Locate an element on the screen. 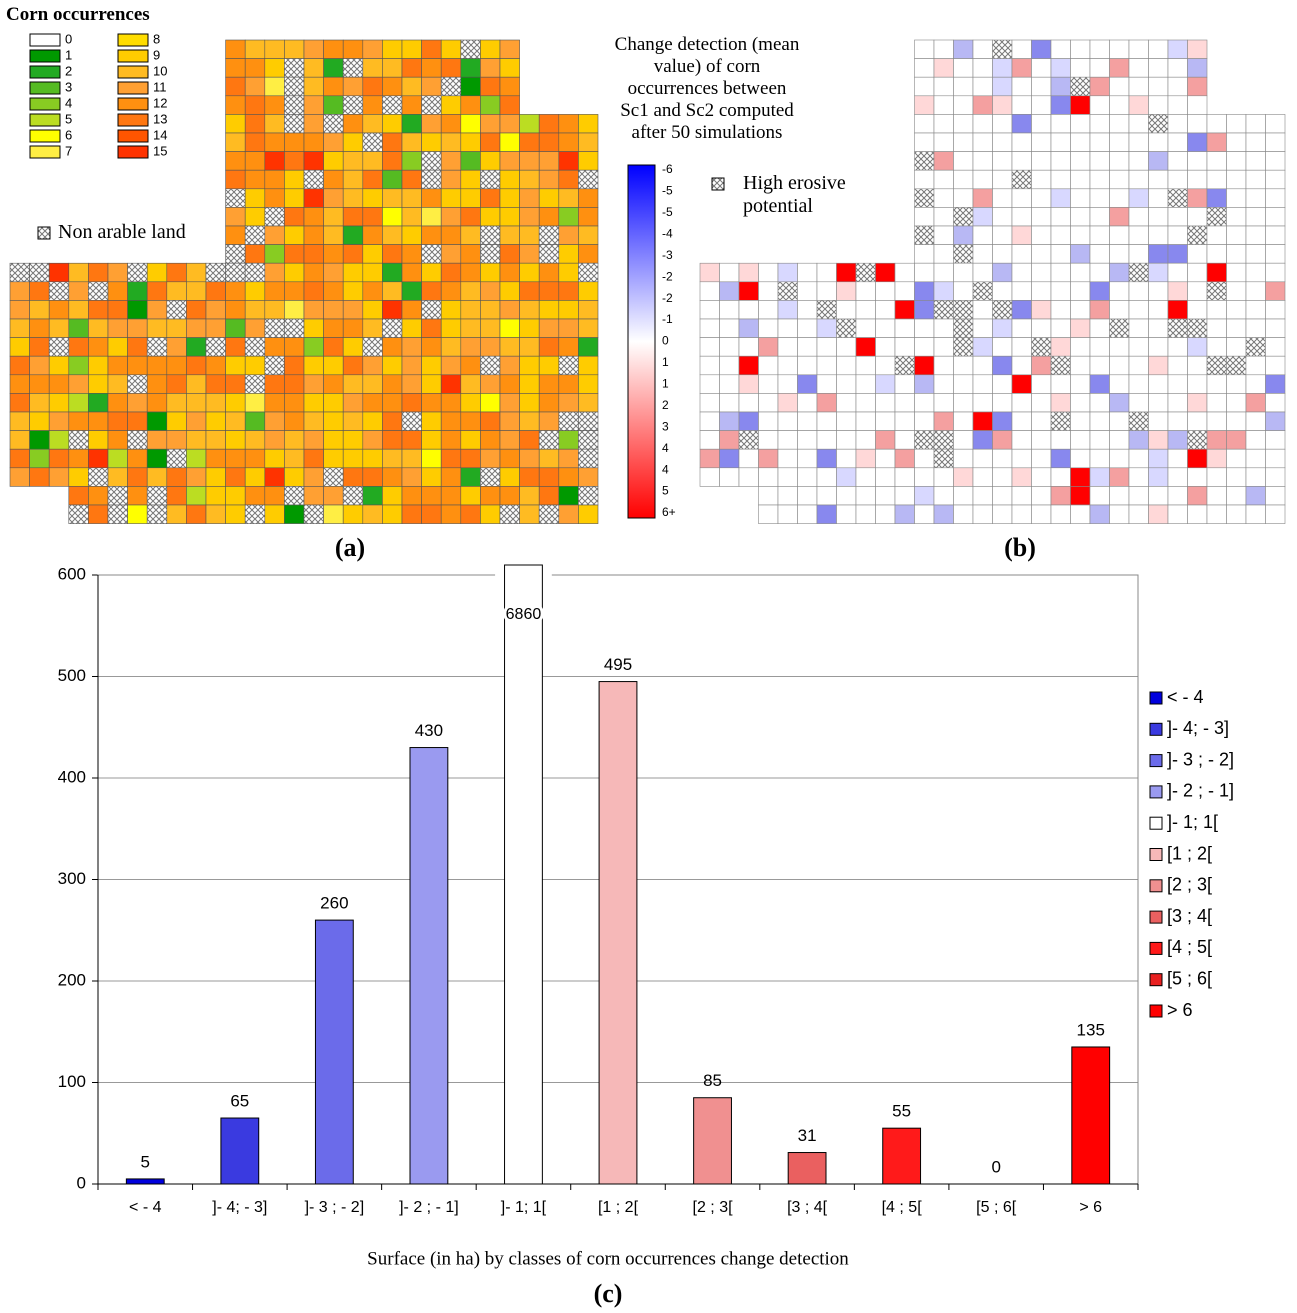  value-label: 260 is located at coordinates (334, 903).